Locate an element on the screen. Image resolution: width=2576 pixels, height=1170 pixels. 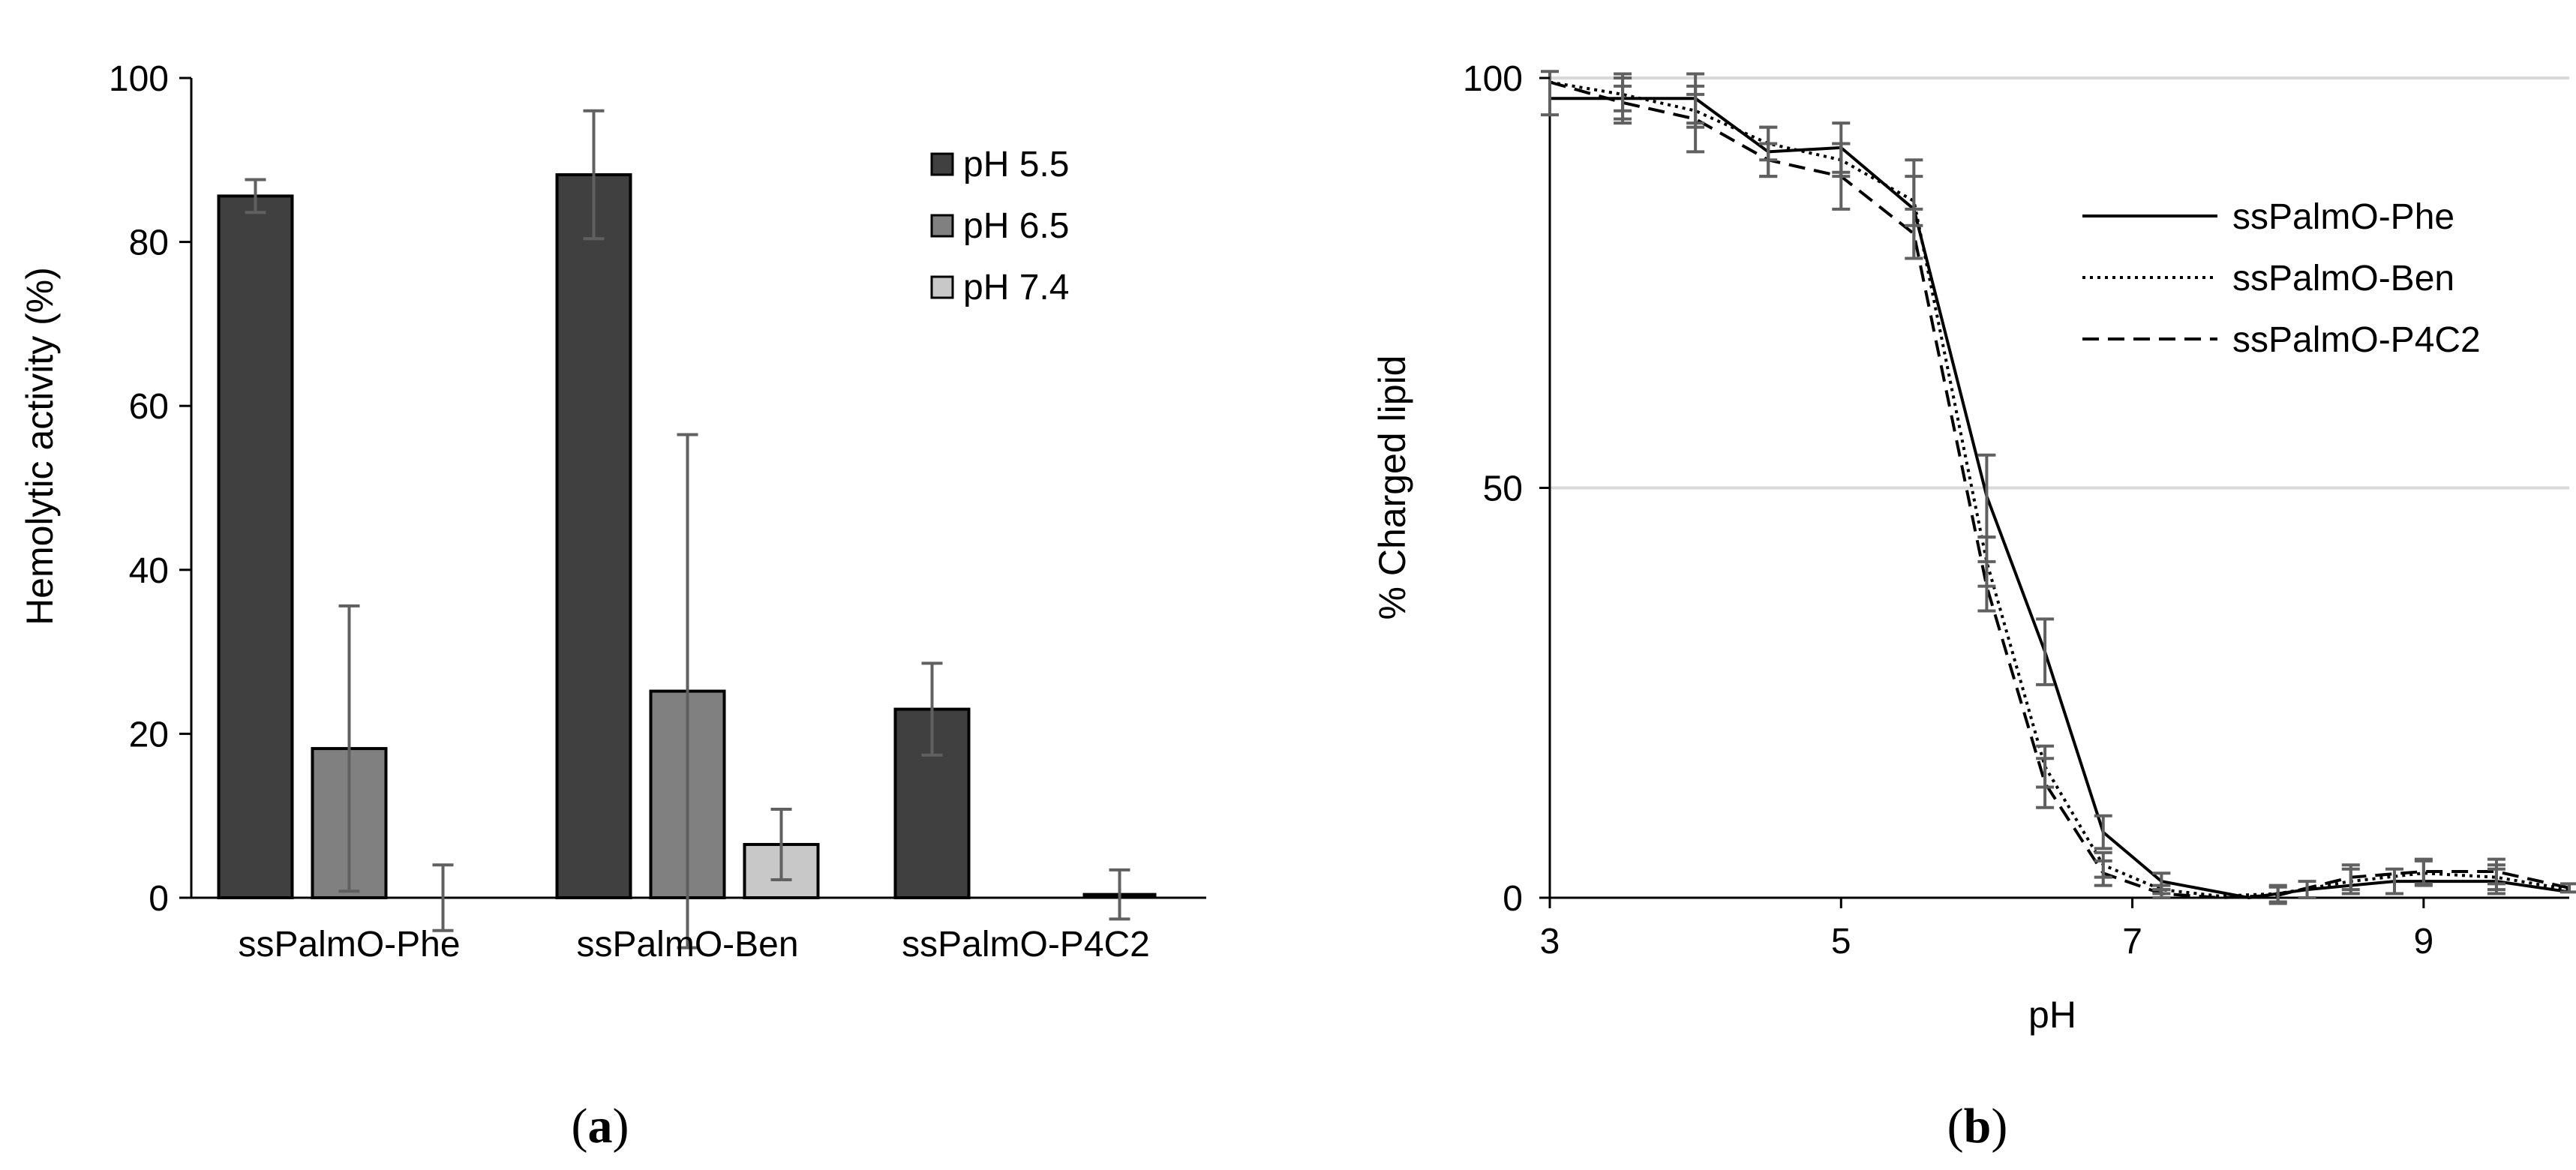
legend-label-sspalmo-p4c2: ssPalmO-P4C2 is located at coordinates (2356, 340).